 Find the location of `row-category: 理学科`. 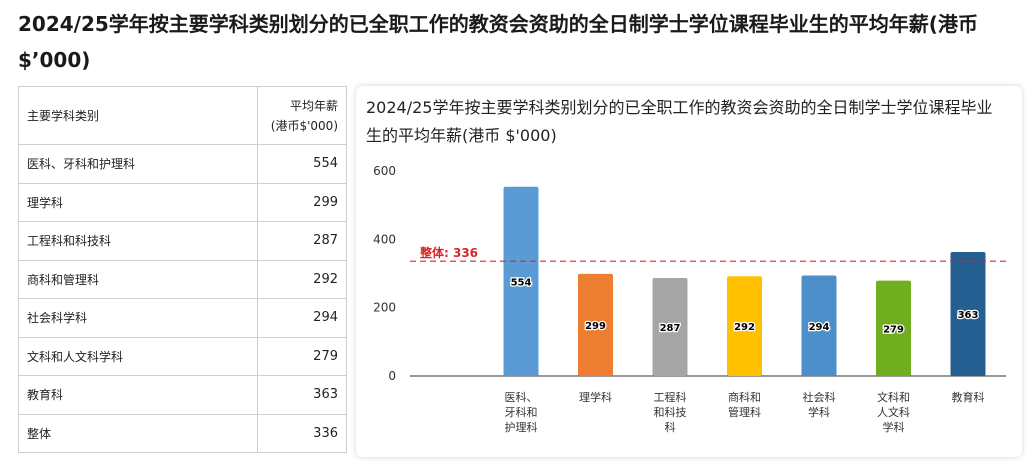

row-category: 理学科 is located at coordinates (138, 202).